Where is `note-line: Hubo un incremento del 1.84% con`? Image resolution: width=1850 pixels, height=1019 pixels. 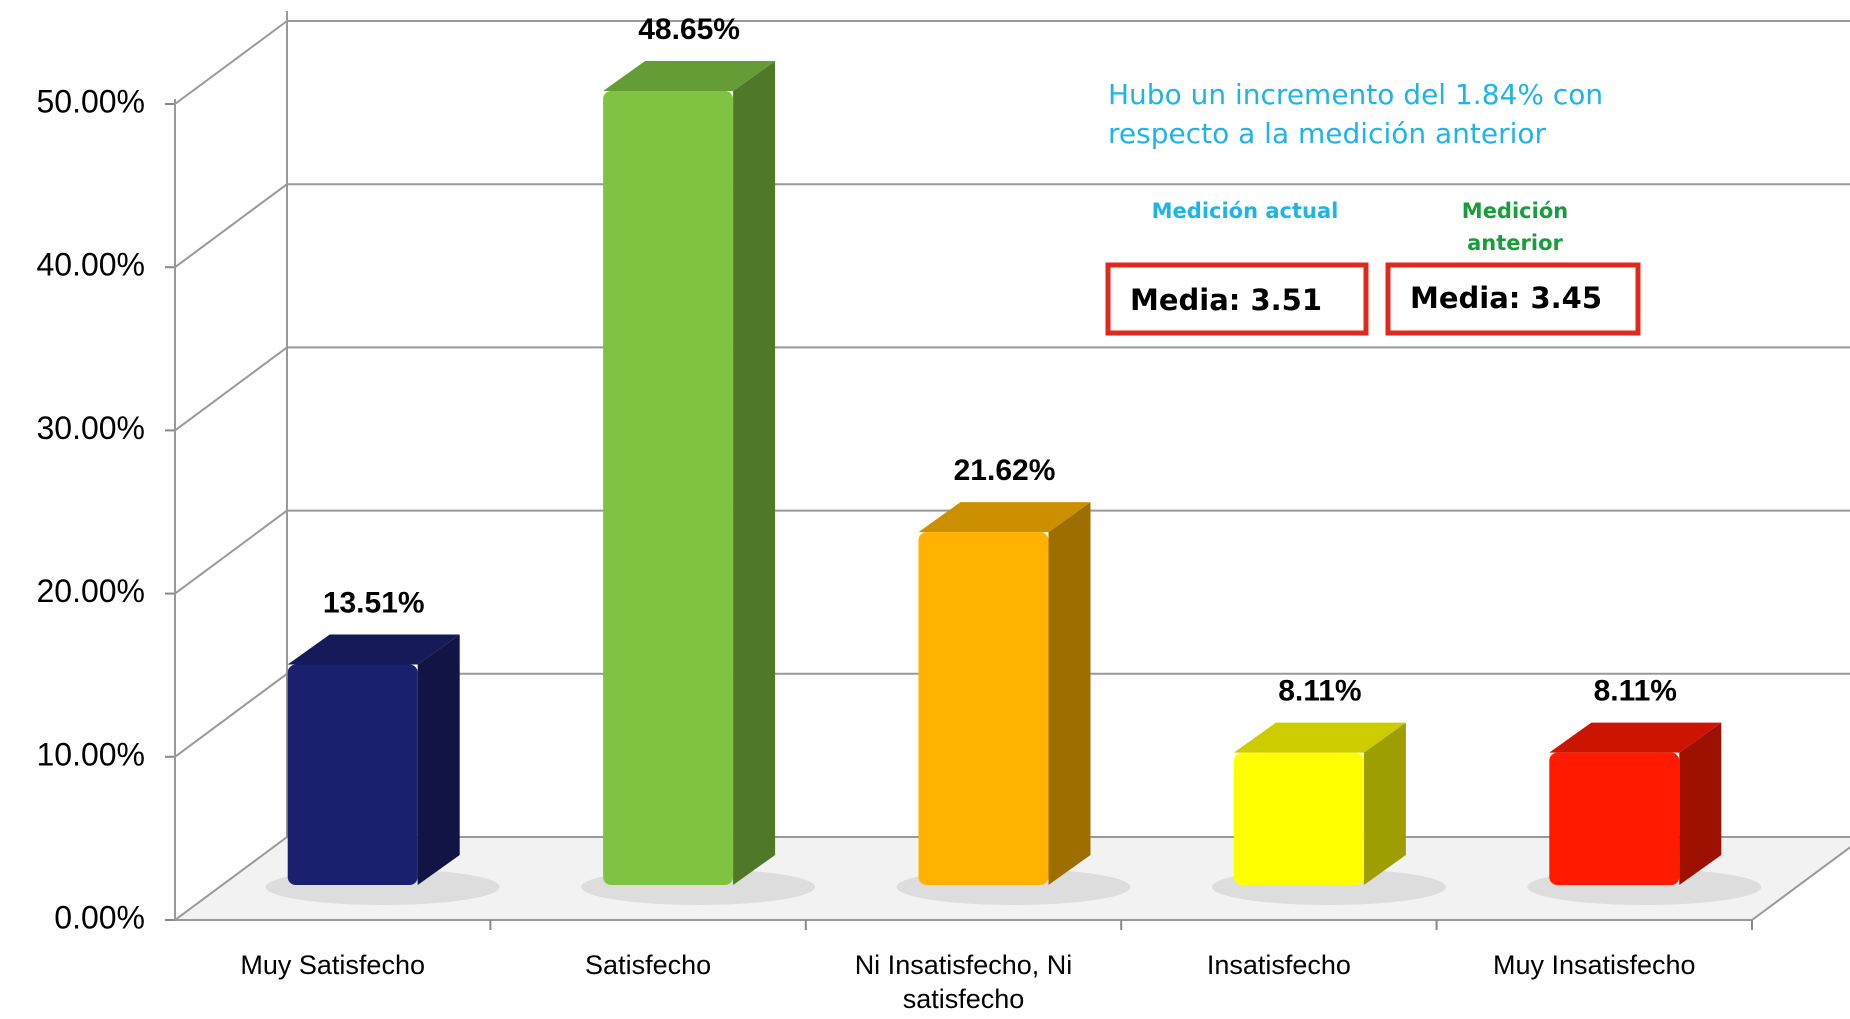 note-line: Hubo un incremento del 1.84% con is located at coordinates (1355, 94).